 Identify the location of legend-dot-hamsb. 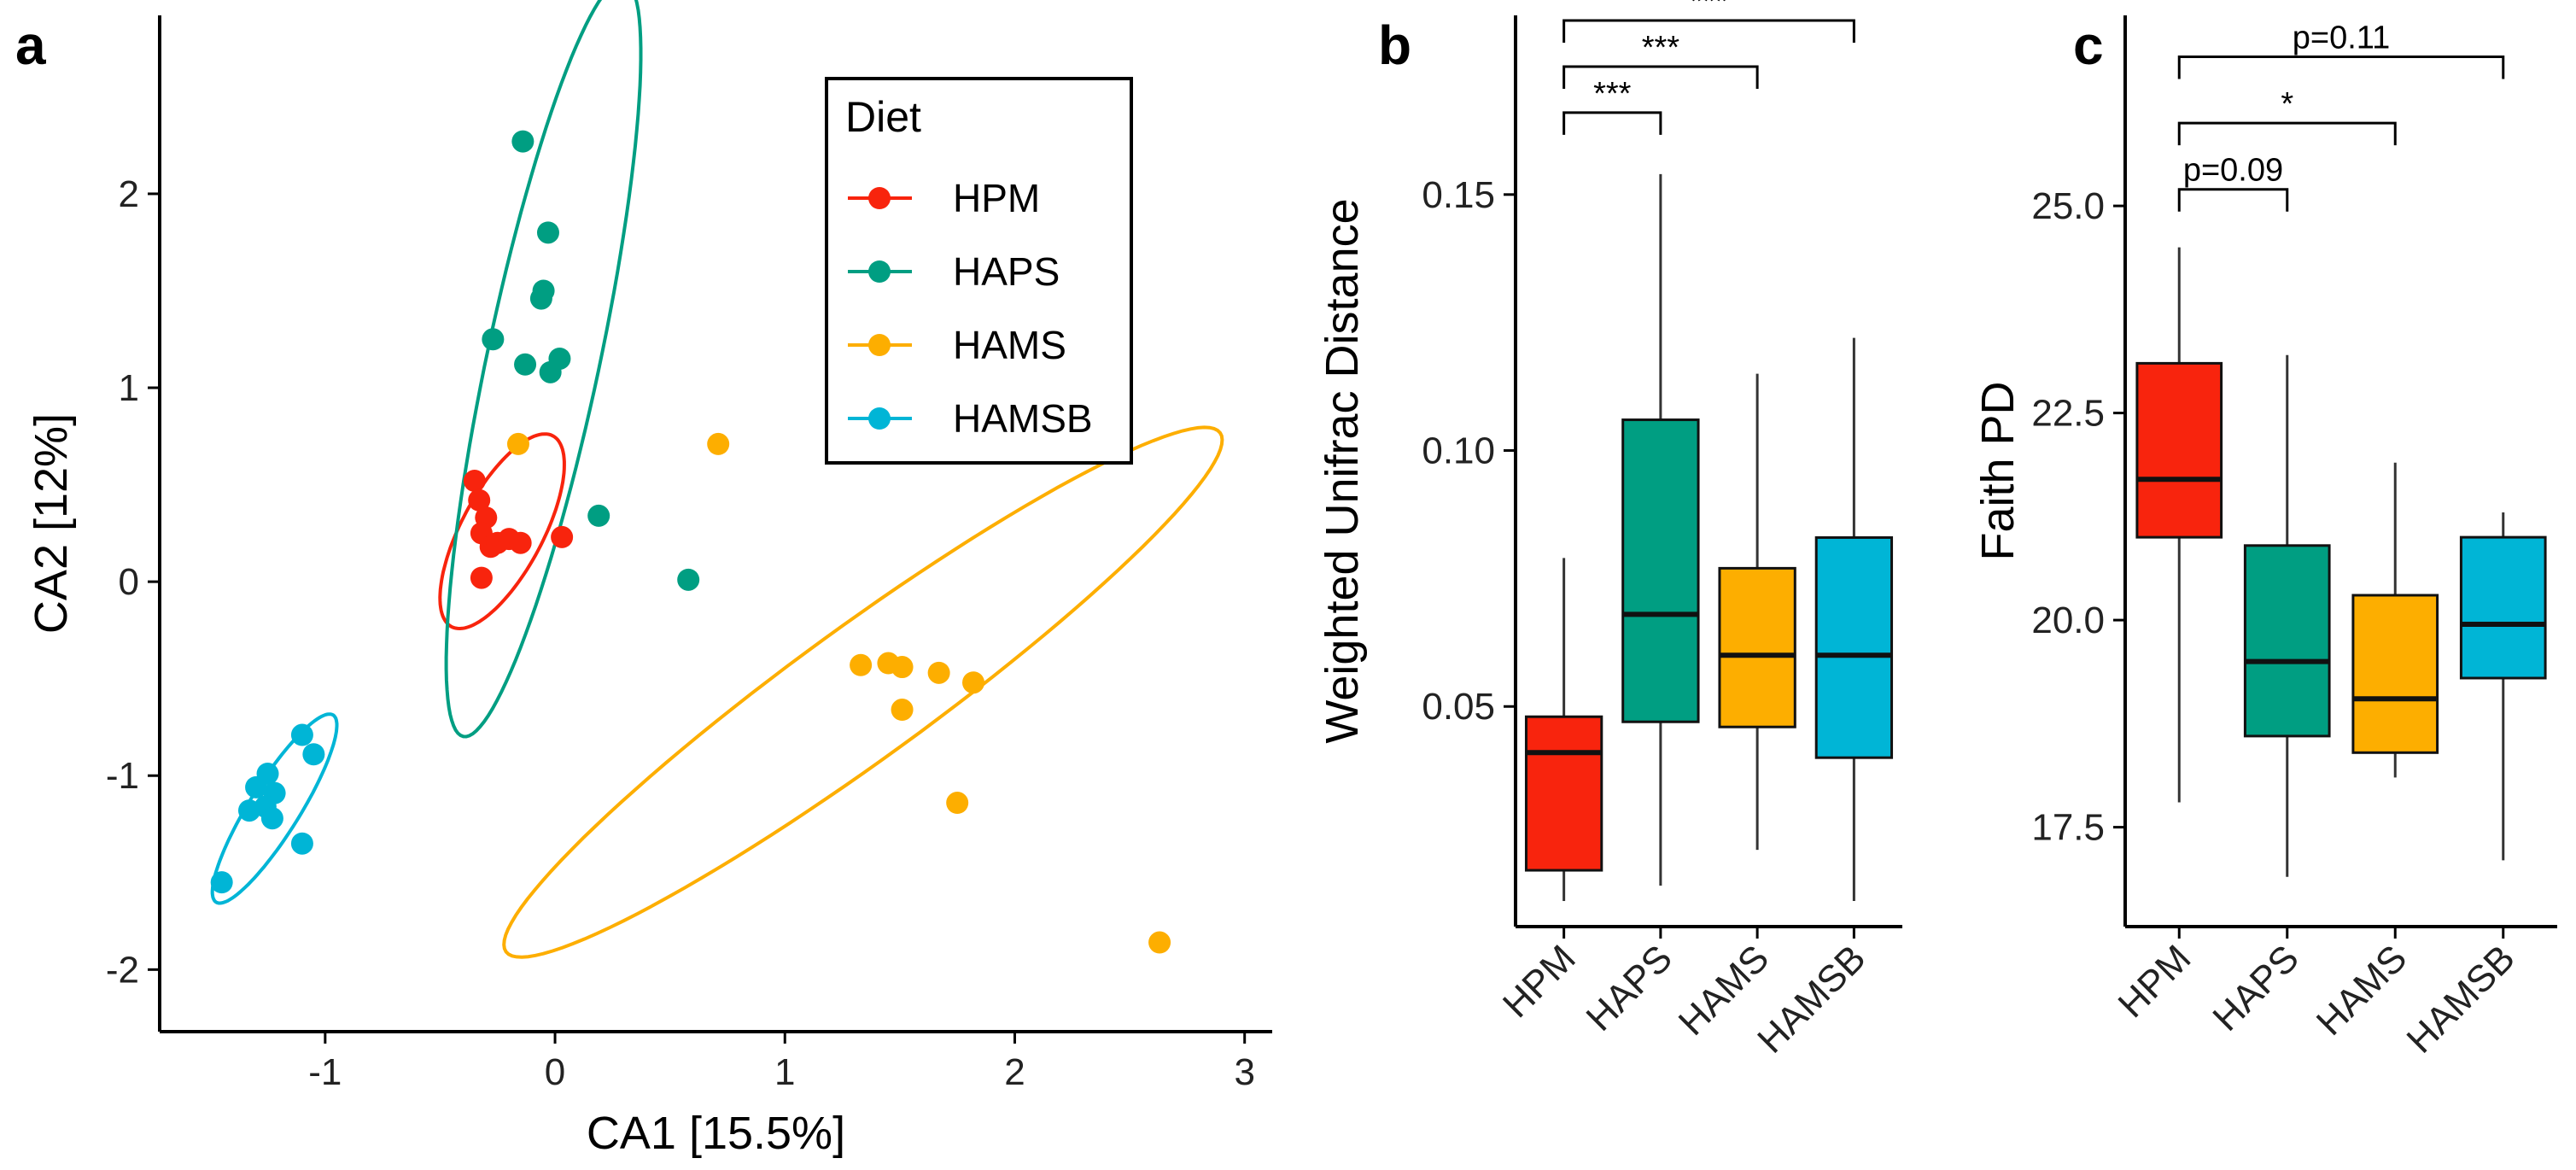
(879, 418).